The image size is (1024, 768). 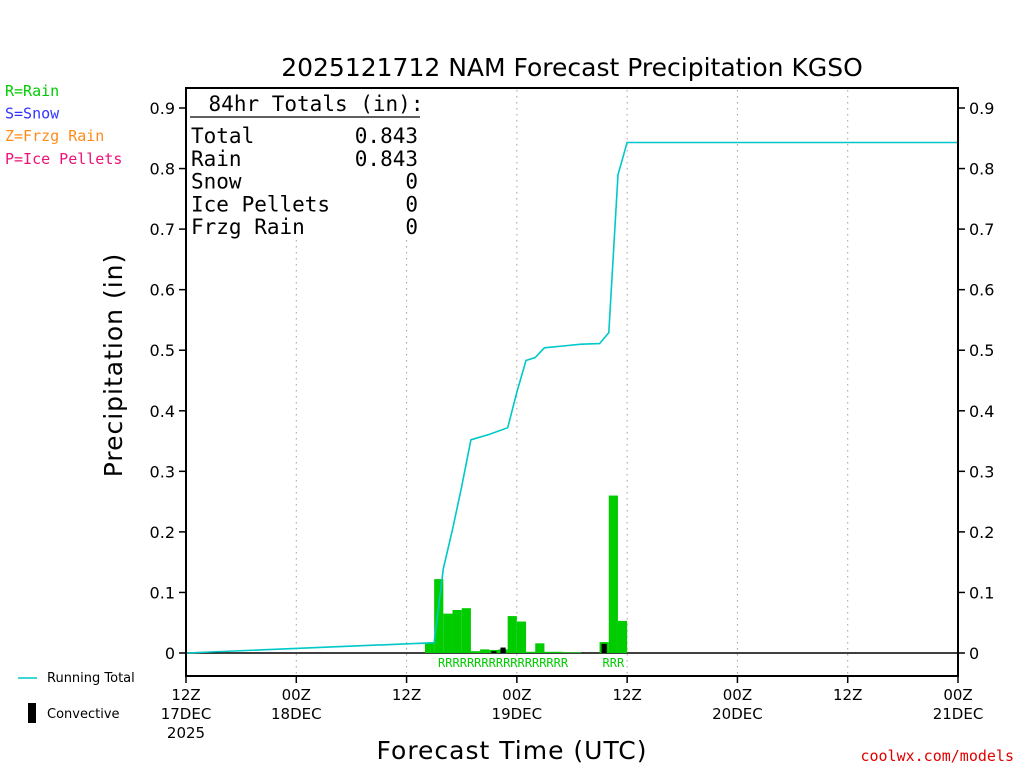 I want to click on precip-type-key-entry: R=Rain, so click(x=32, y=91).